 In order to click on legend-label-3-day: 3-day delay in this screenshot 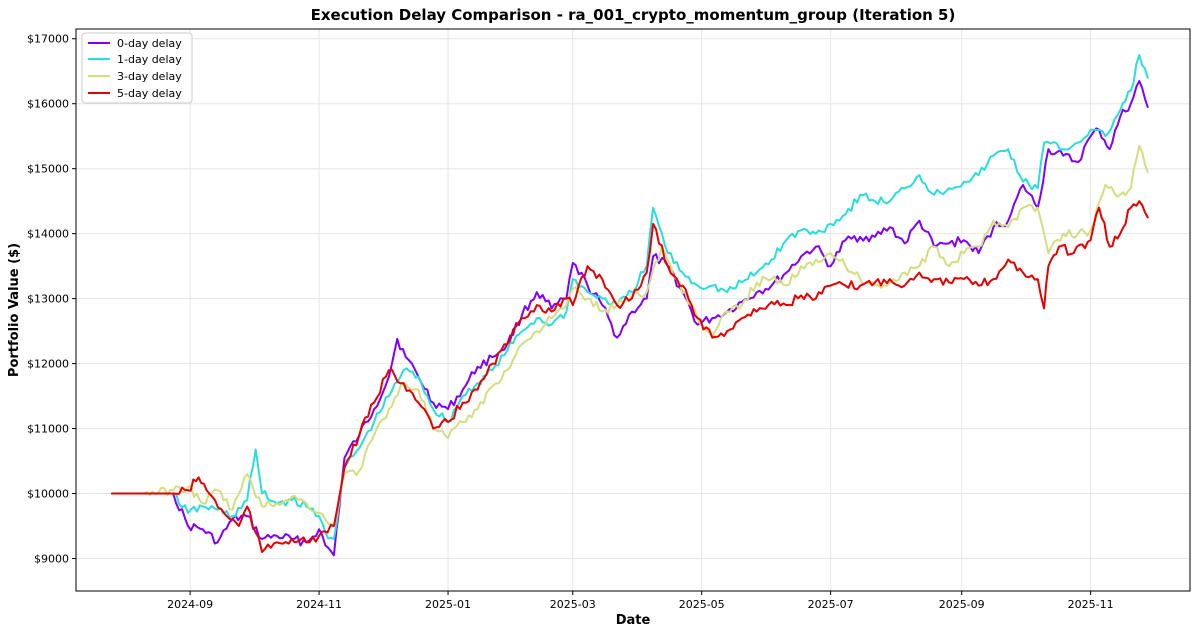, I will do `click(149, 76)`.